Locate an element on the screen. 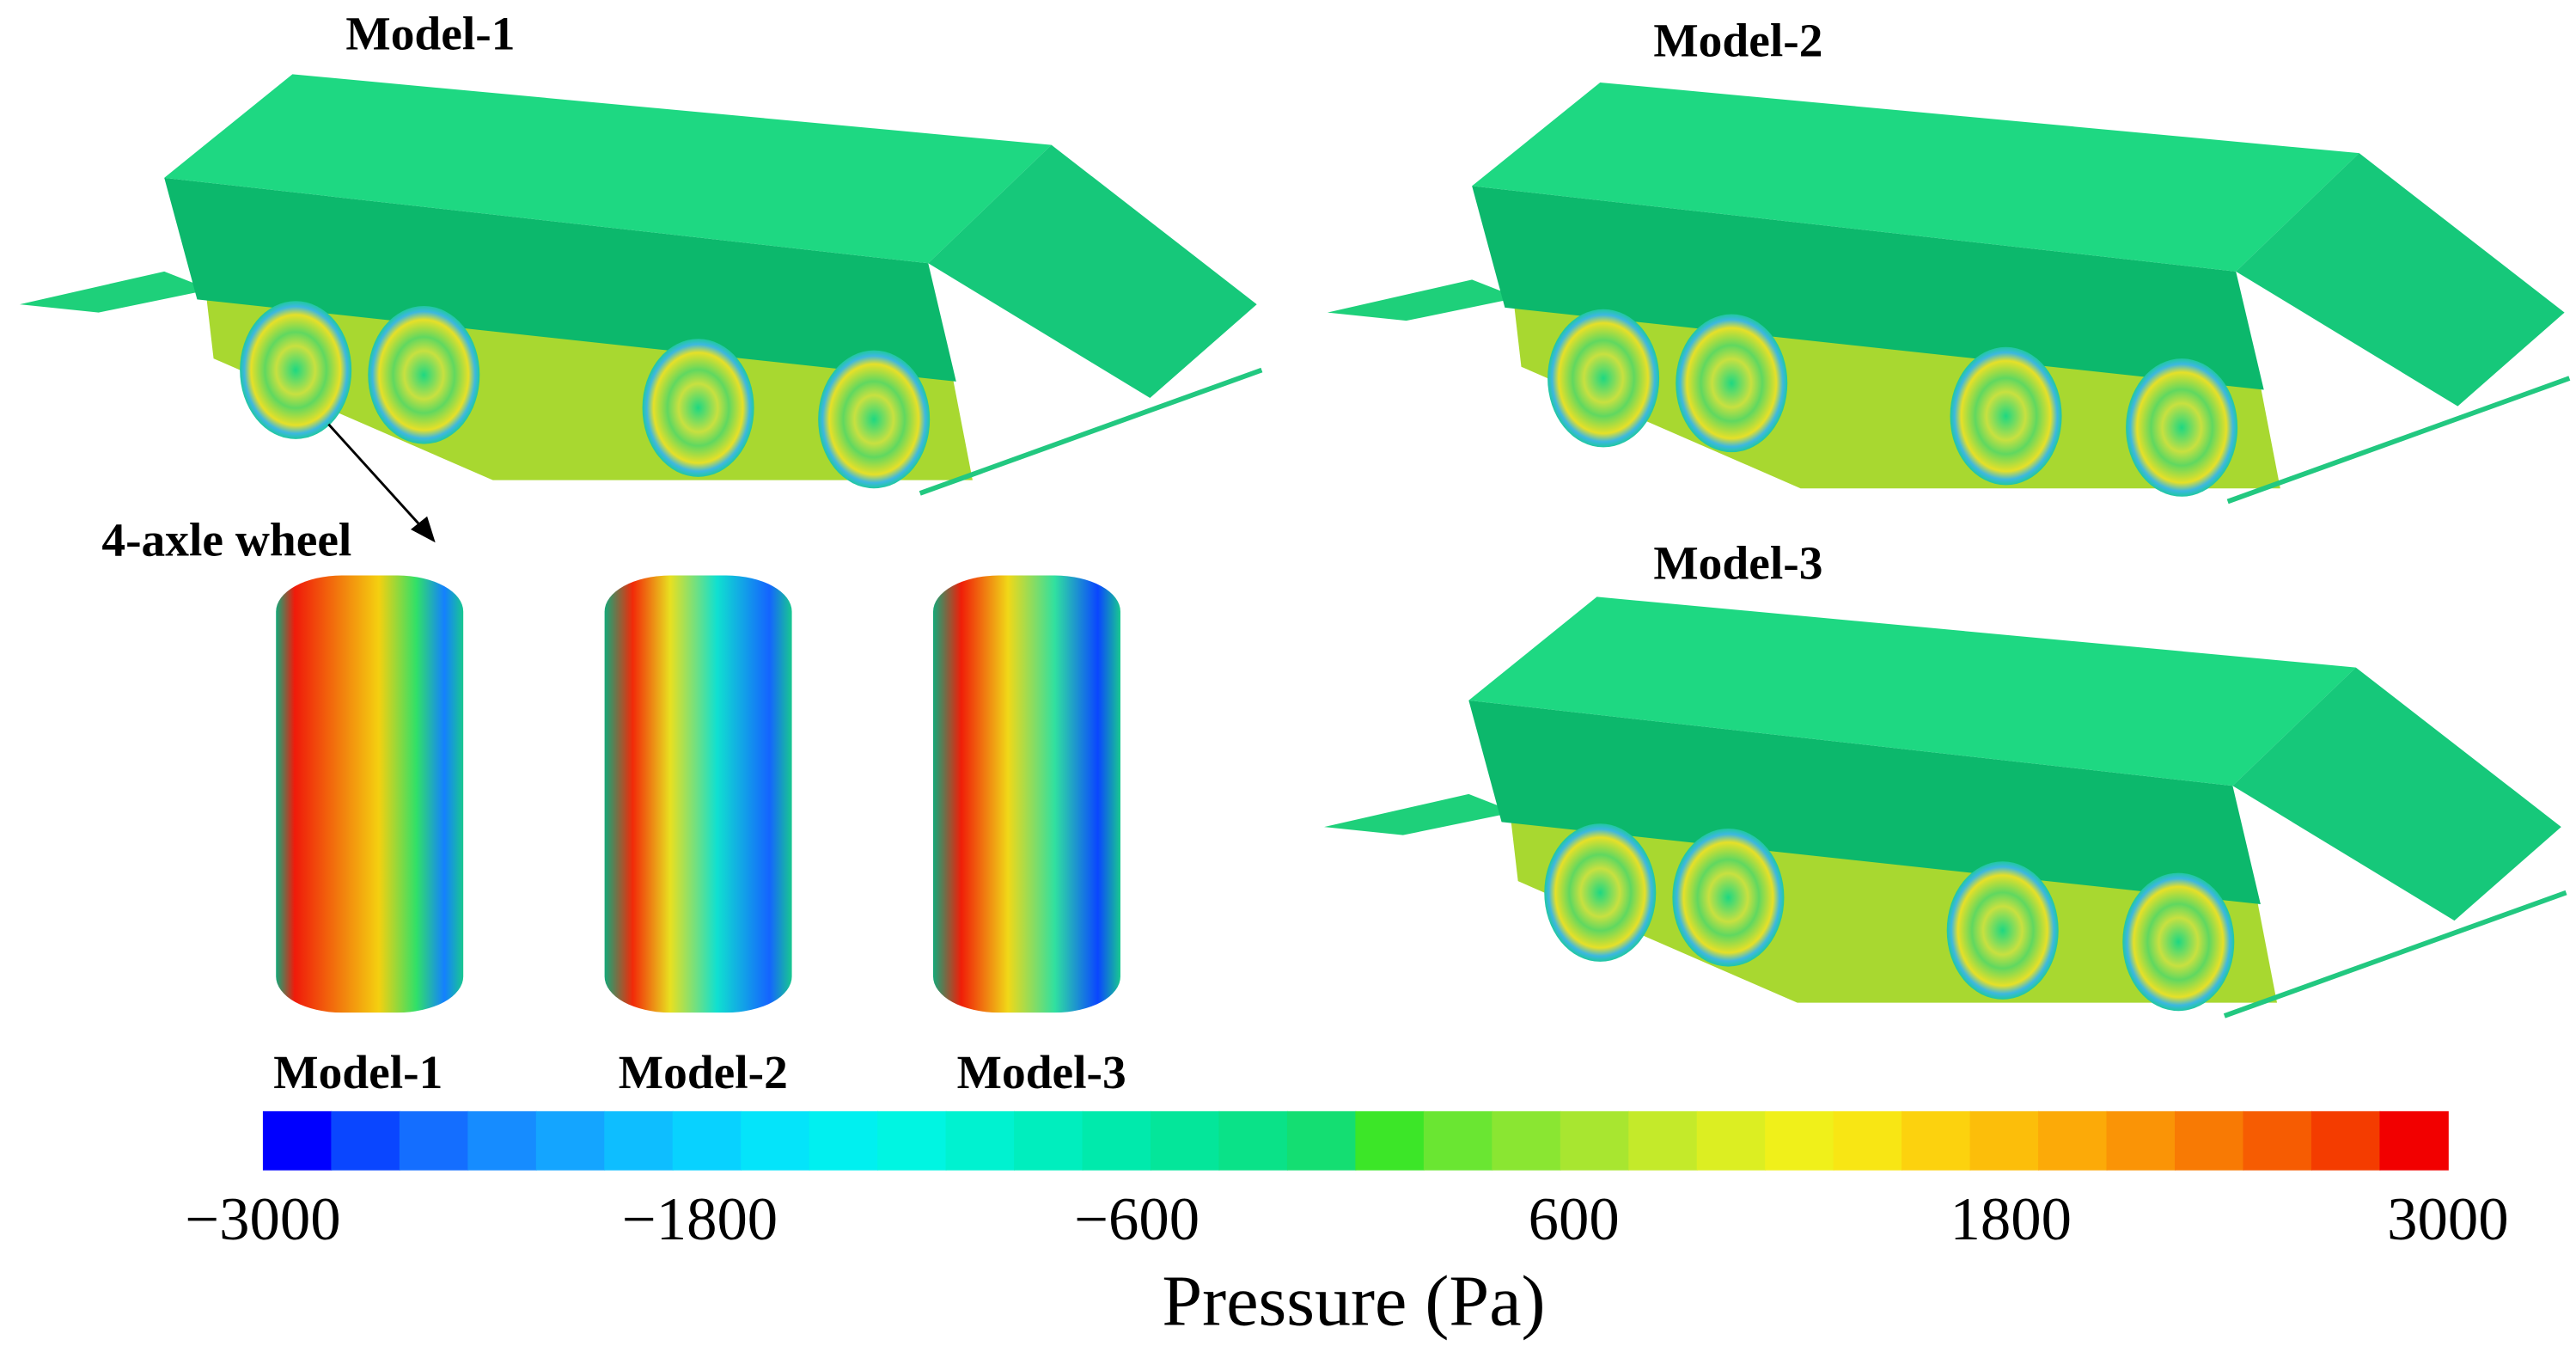 This screenshot has width=2576, height=1358. wheel-label: Model-1 is located at coordinates (358, 1072).